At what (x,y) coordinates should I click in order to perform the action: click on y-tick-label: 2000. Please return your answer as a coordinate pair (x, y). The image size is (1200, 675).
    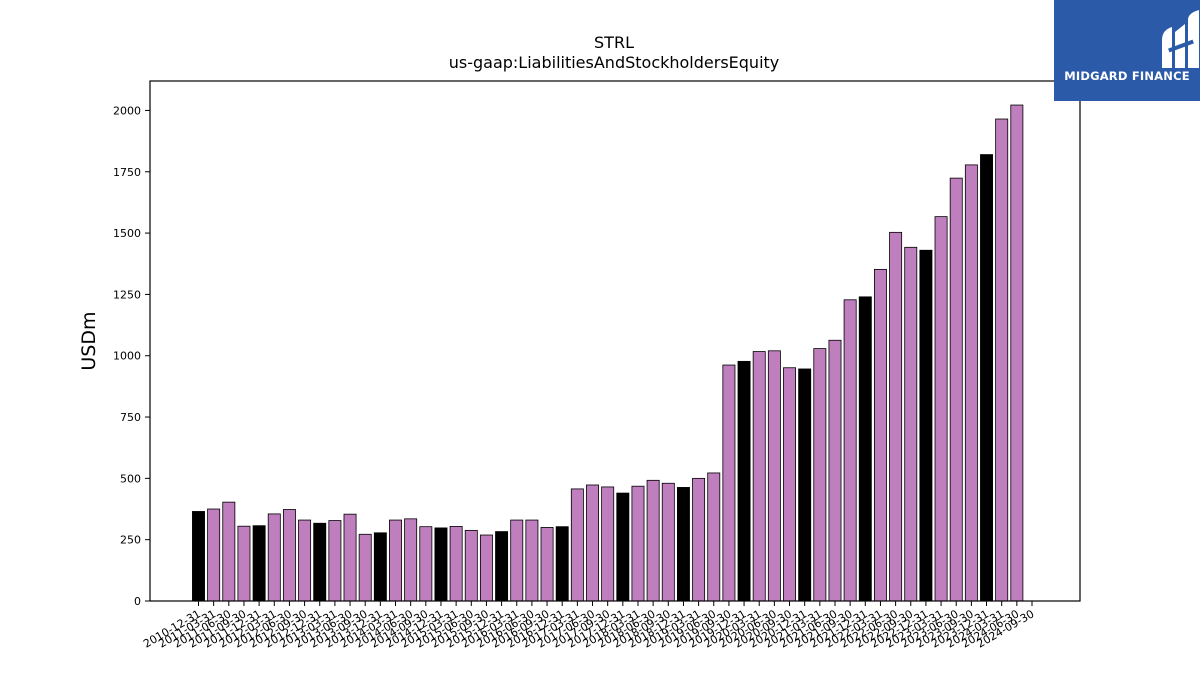
    Looking at the image, I should click on (127, 110).